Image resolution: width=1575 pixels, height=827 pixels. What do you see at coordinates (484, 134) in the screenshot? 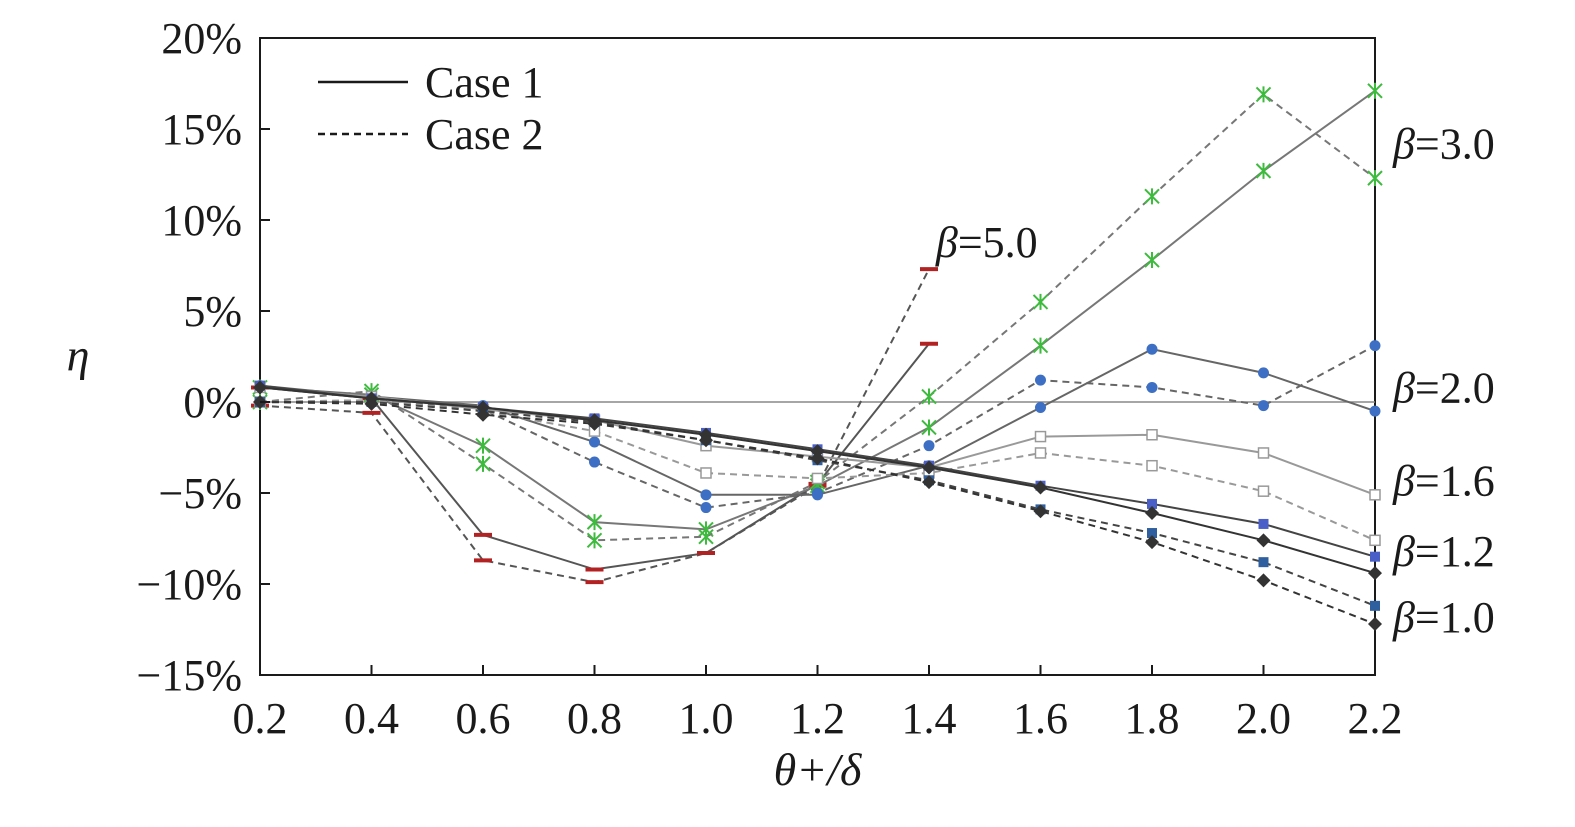
I see `legend-label-case-2: Case 2` at bounding box center [484, 134].